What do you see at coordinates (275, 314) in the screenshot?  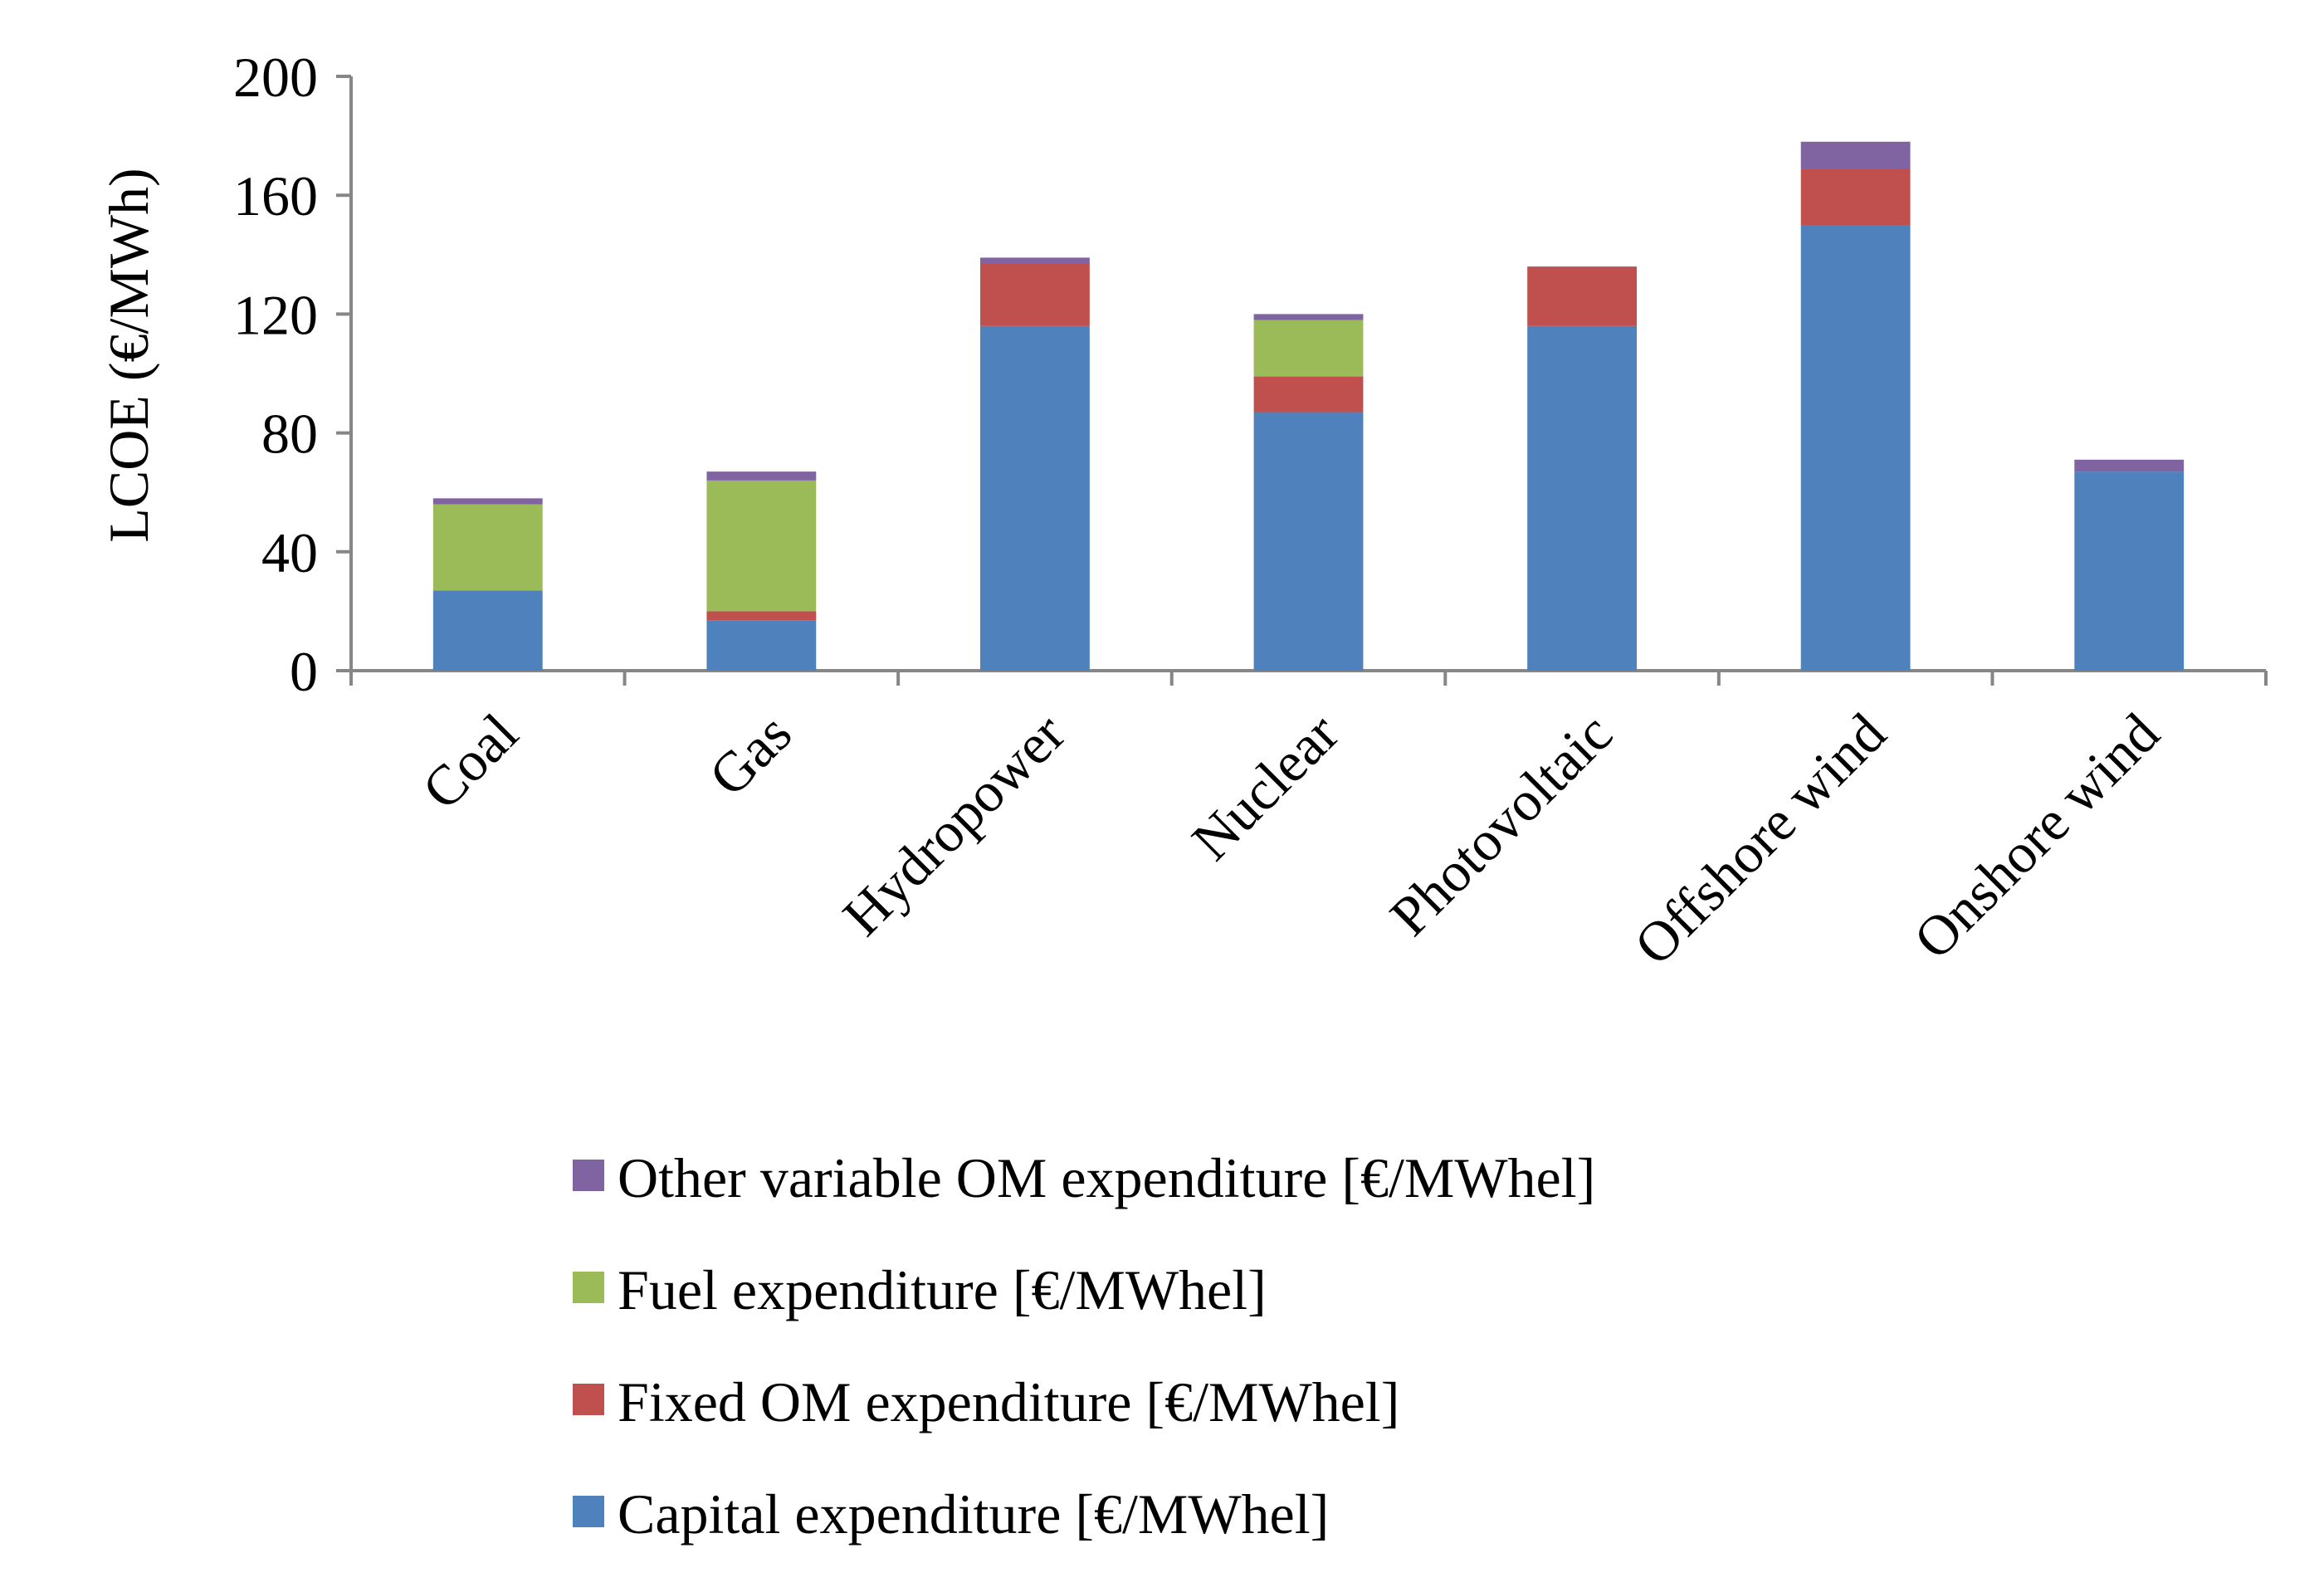 I see `y-tick-label: 120` at bounding box center [275, 314].